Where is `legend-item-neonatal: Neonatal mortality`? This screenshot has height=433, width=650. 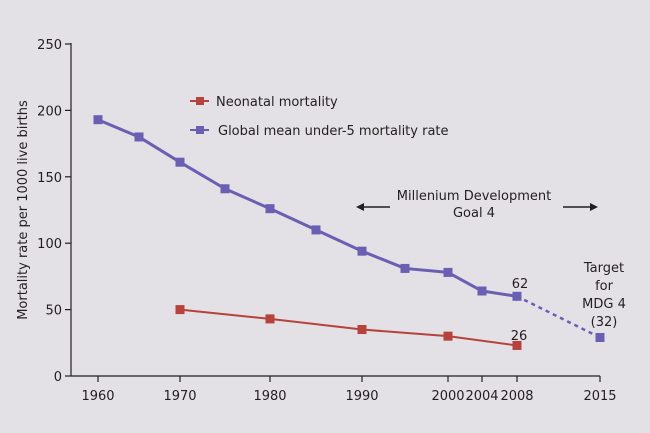 legend-item-neonatal: Neonatal mortality is located at coordinates (264, 102).